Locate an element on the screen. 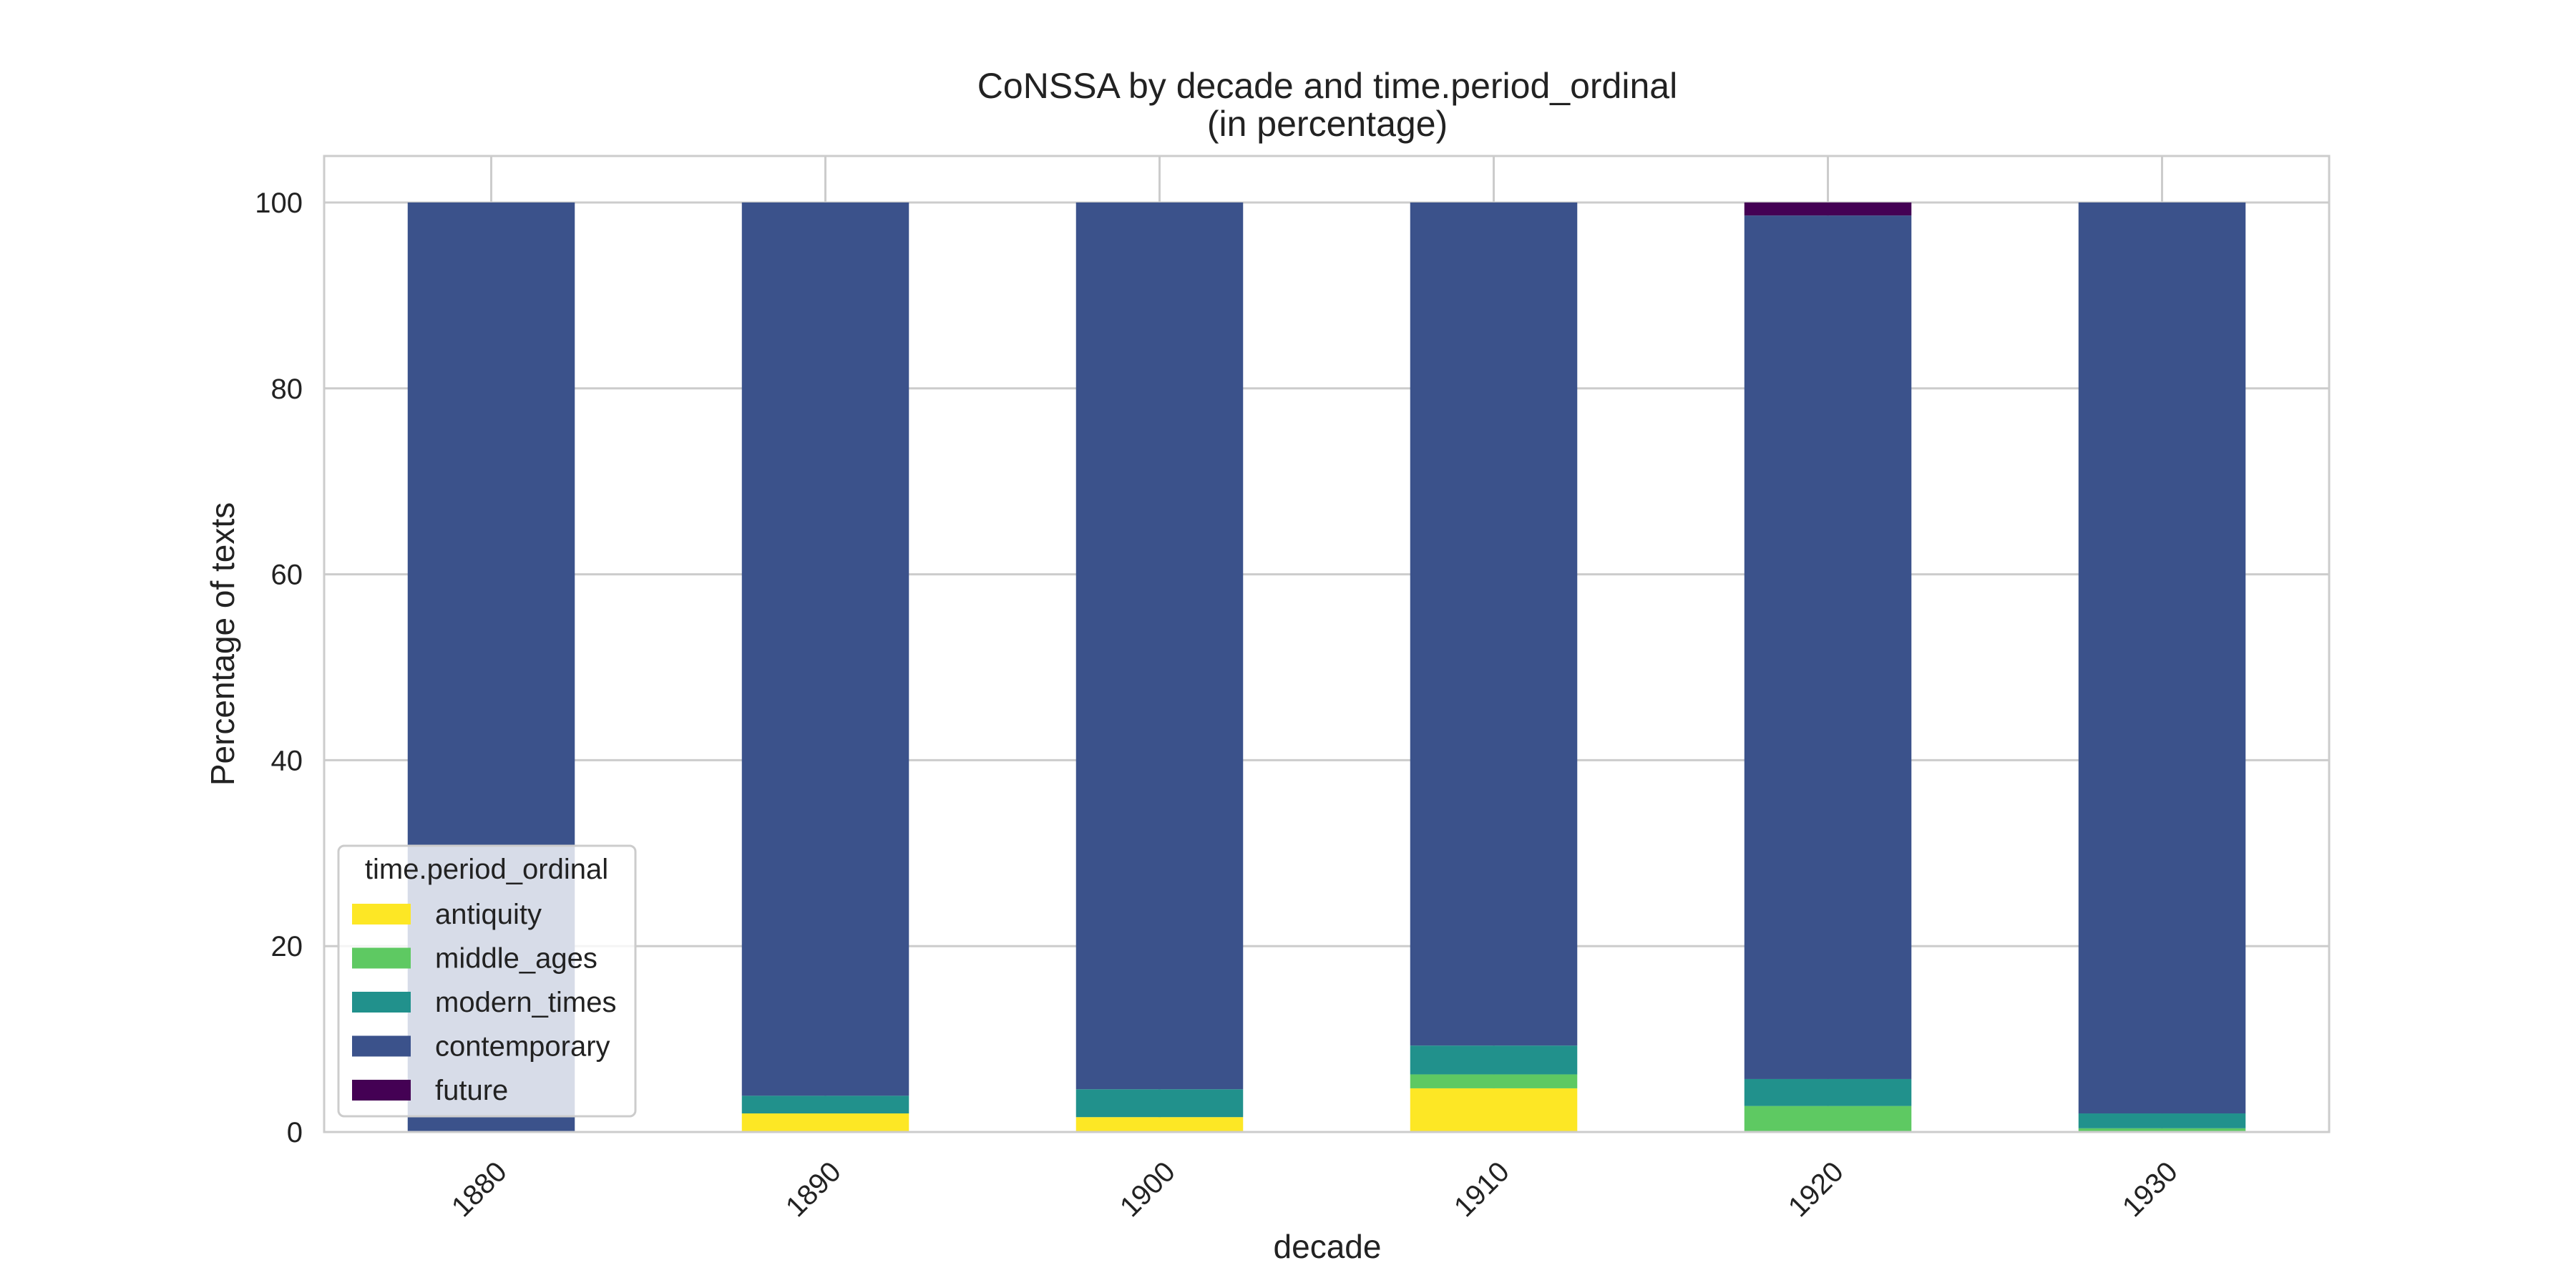 This screenshot has height=1288, width=2576. legend-swatch-modern_times is located at coordinates (381, 1002).